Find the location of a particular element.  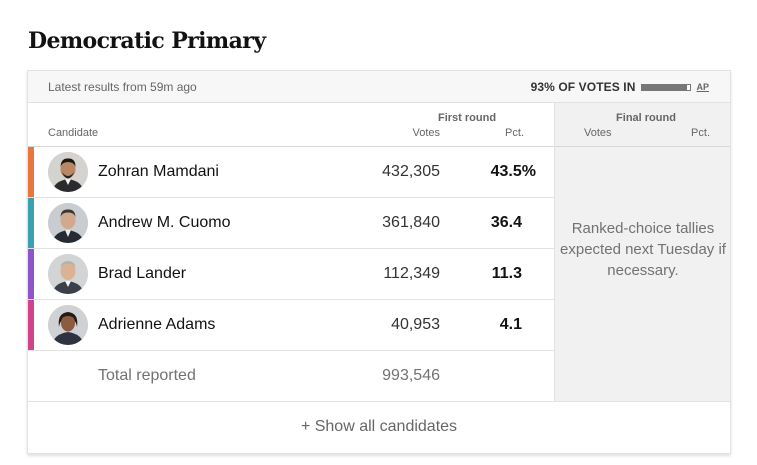

total-reported-label: Total reported is located at coordinates (147, 375).